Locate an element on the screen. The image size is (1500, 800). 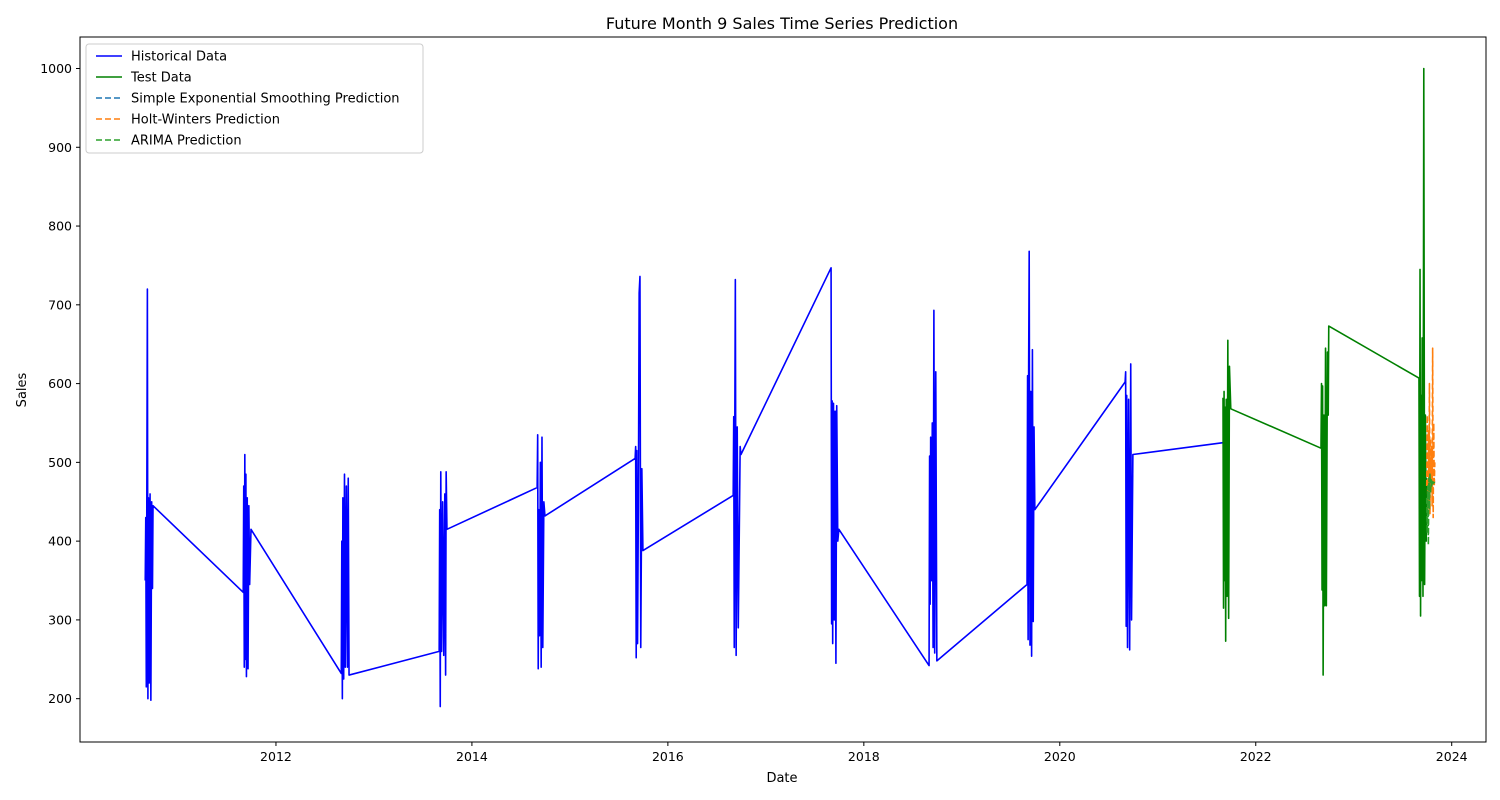
x-tick-label: 2012 is located at coordinates (276, 756).